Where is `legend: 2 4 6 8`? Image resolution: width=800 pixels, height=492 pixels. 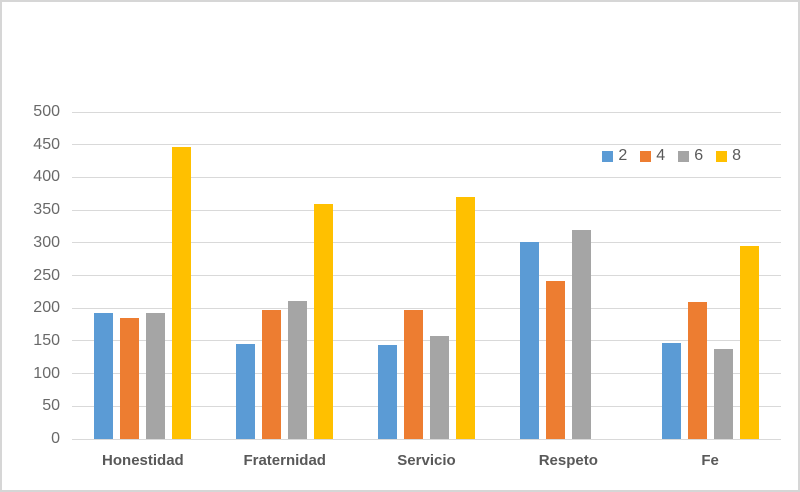 legend: 2 4 6 8 is located at coordinates (671, 156).